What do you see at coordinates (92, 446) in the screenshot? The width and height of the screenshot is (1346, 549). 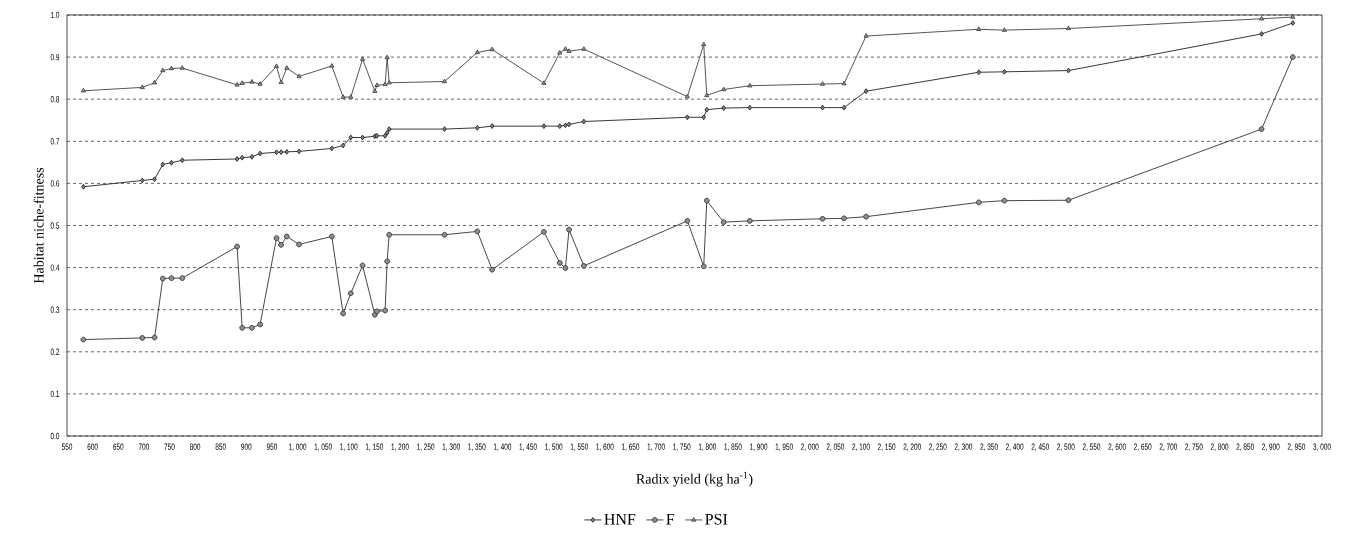 I see `x-tick-label: 600` at bounding box center [92, 446].